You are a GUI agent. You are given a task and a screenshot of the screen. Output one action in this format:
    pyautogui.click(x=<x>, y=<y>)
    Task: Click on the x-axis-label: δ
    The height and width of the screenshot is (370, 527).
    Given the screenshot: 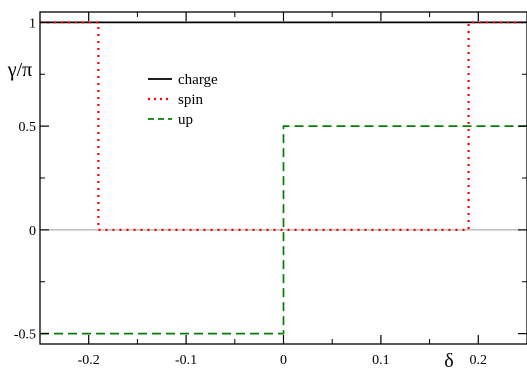 What is the action you would take?
    pyautogui.click(x=448, y=360)
    